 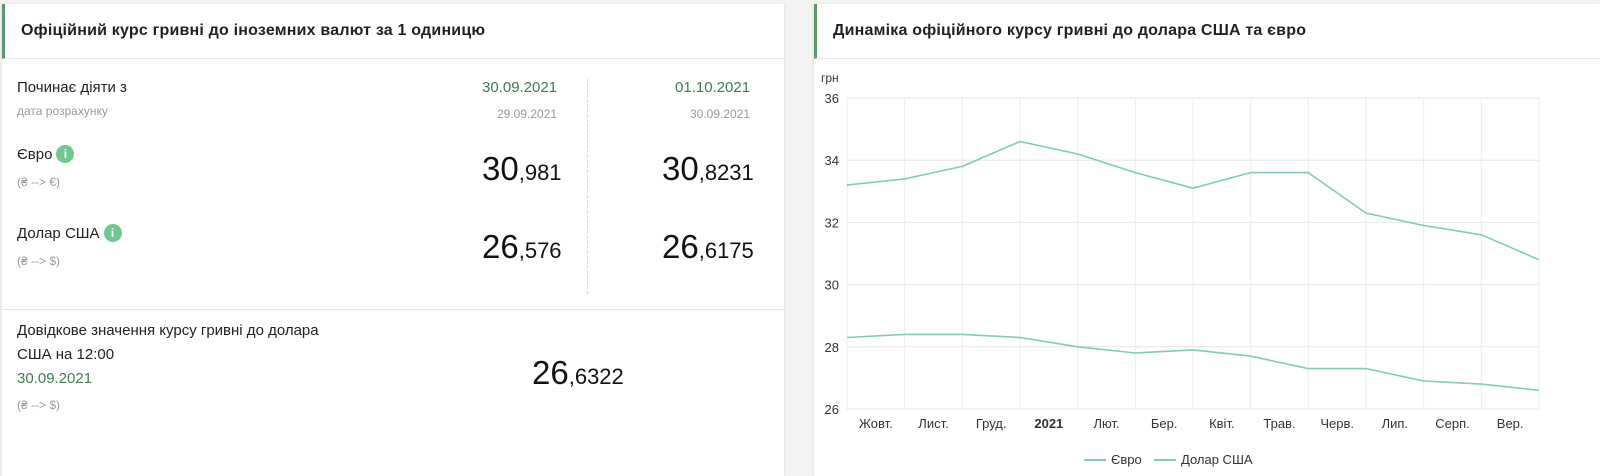 What do you see at coordinates (62, 111) in the screenshot?
I see `calc-date-label: дата розрахунку` at bounding box center [62, 111].